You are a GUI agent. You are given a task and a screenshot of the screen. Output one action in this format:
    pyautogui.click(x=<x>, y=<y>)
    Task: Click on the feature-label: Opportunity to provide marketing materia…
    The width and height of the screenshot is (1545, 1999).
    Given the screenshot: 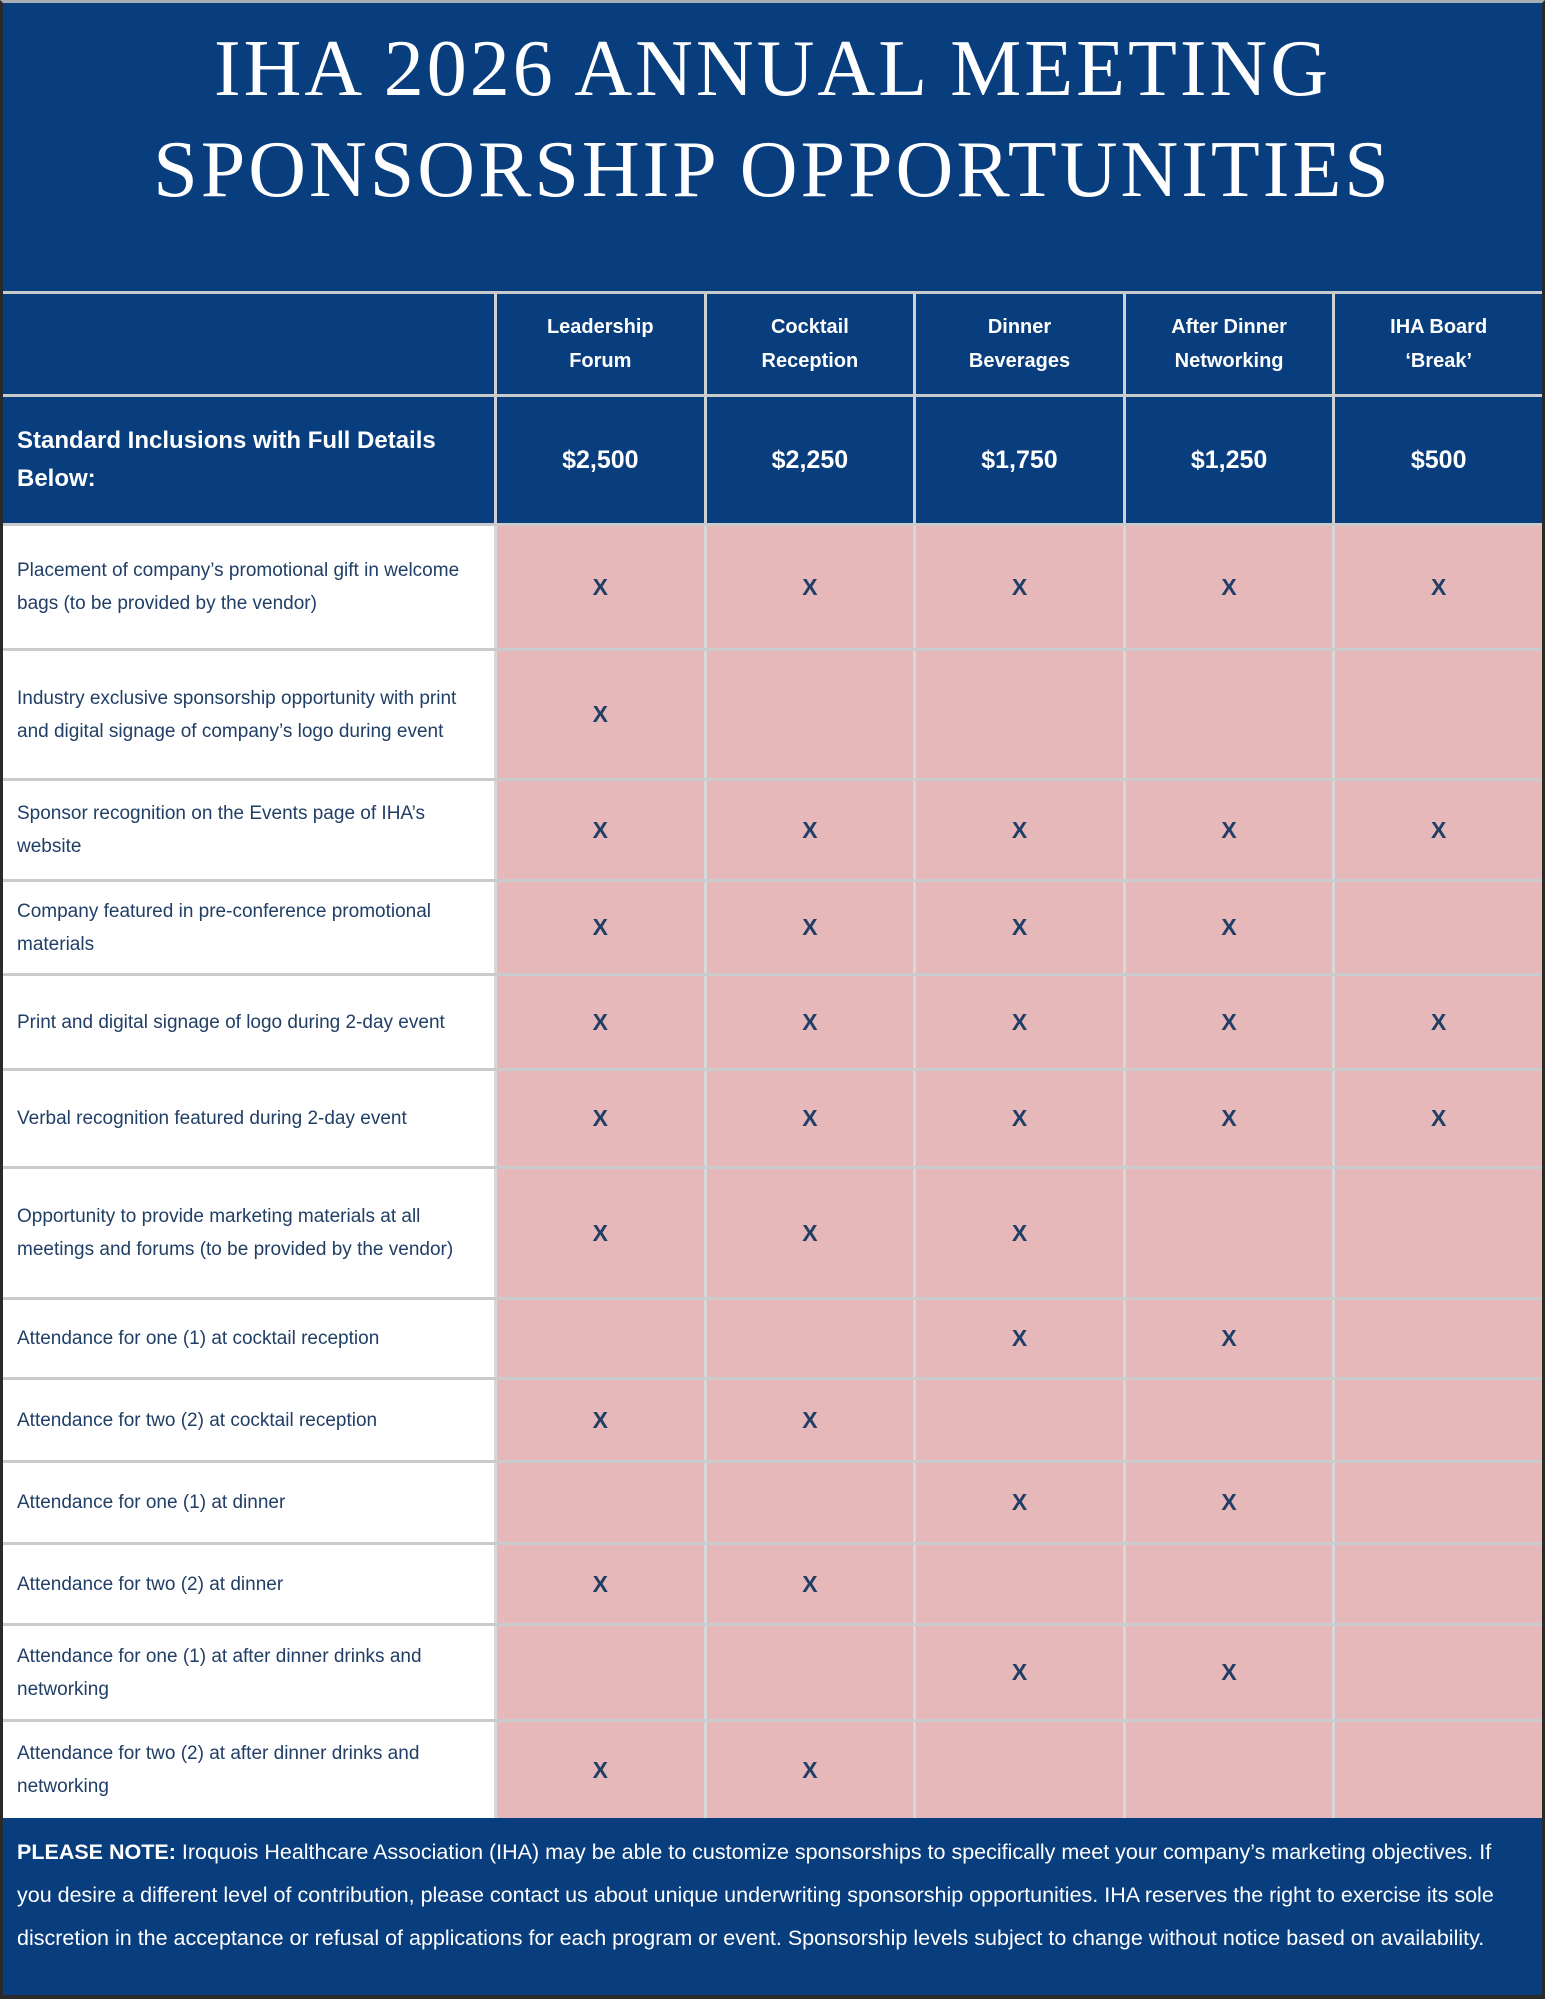 What is the action you would take?
    pyautogui.click(x=248, y=1233)
    